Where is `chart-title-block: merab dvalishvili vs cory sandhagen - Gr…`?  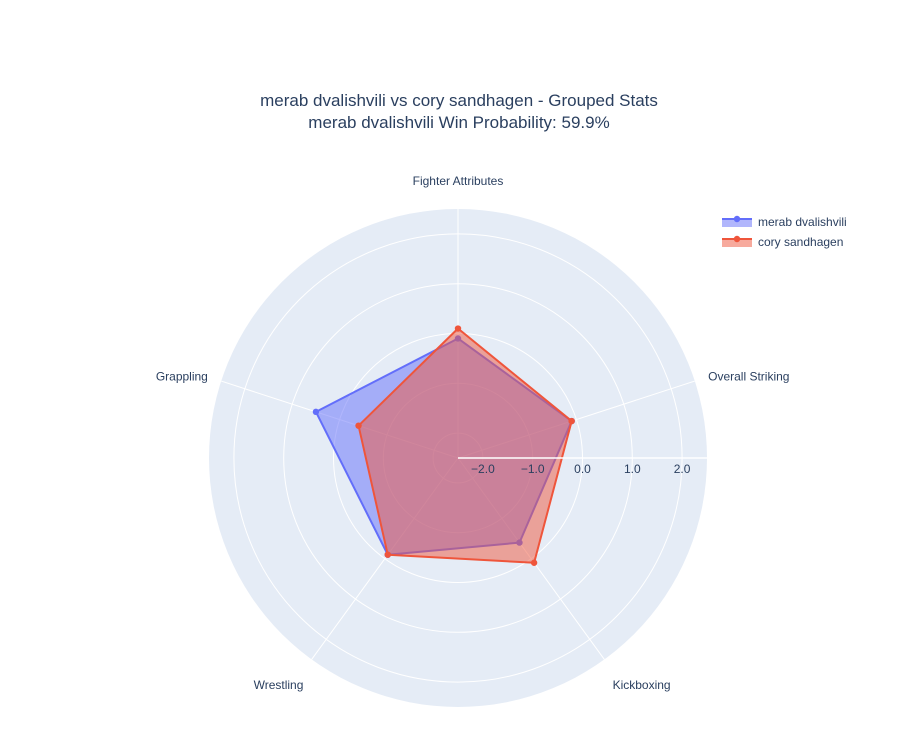
chart-title-block: merab dvalishvili vs cory sandhagen - Gr… is located at coordinates (459, 112).